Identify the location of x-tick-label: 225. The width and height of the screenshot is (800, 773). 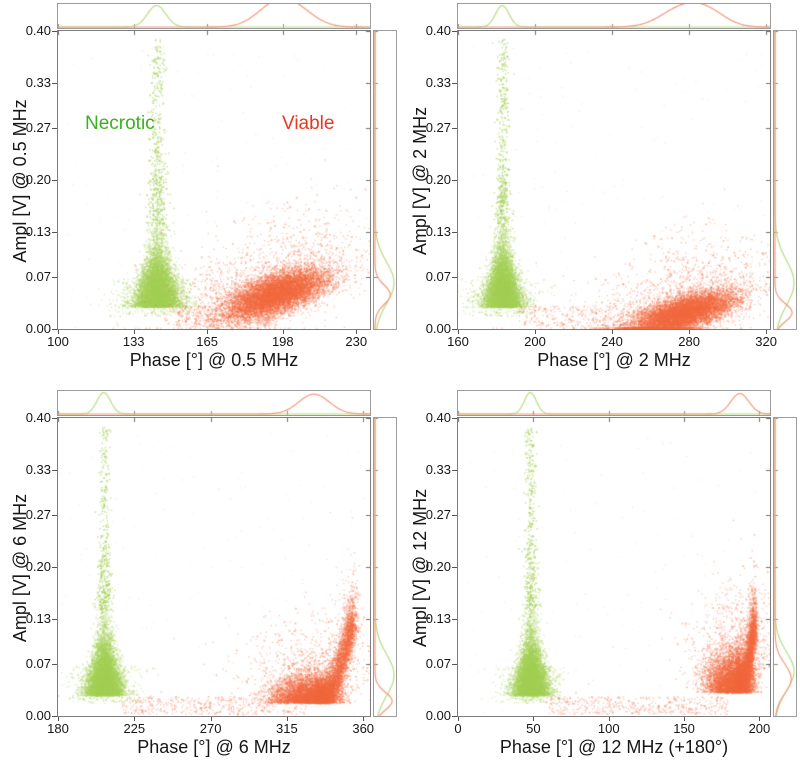
(134, 728).